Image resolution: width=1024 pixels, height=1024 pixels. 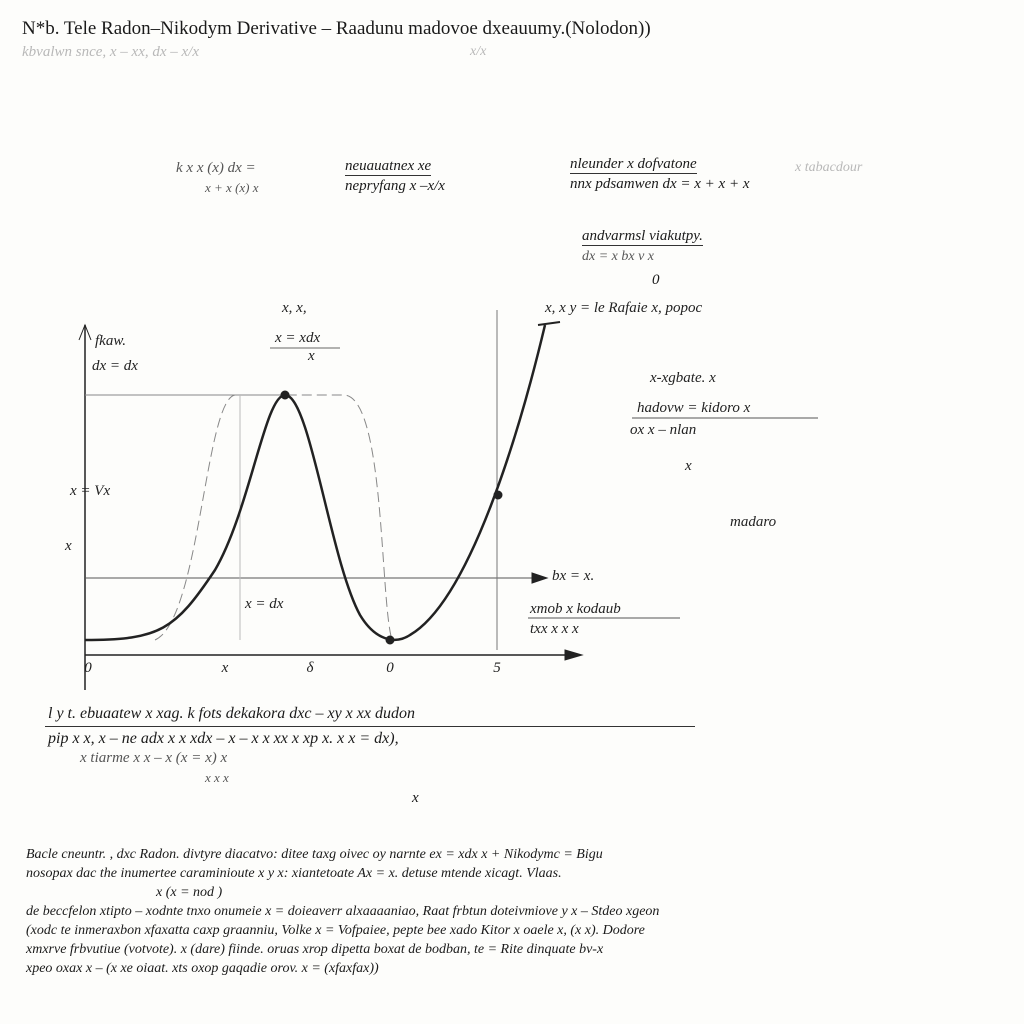 What do you see at coordinates (753, 522) in the screenshot?
I see `label: madaro` at bounding box center [753, 522].